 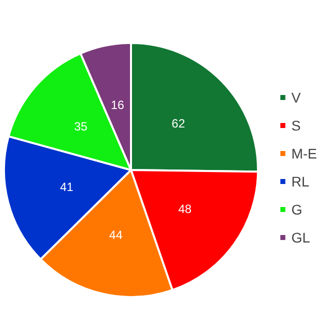 I want to click on legend-label: GL, so click(x=300, y=238).